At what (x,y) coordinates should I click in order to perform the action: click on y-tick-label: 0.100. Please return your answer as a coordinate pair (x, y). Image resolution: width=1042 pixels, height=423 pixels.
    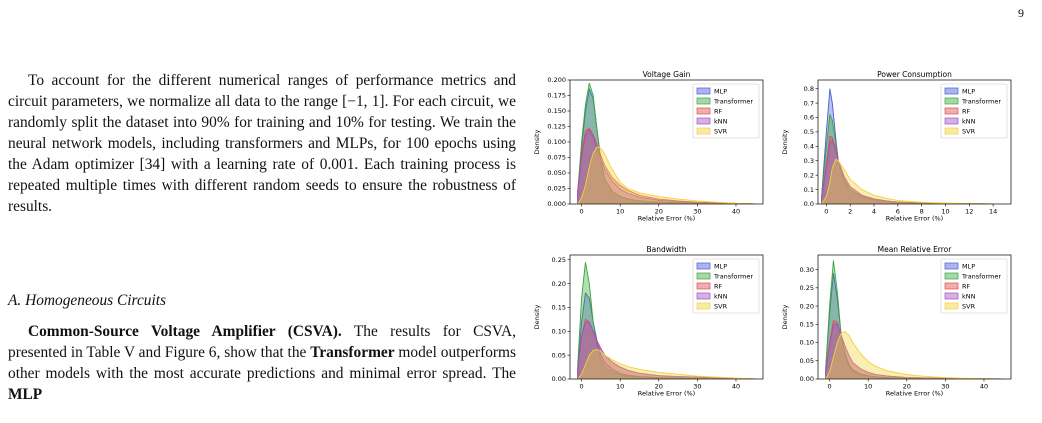
    Looking at the image, I should click on (556, 142).